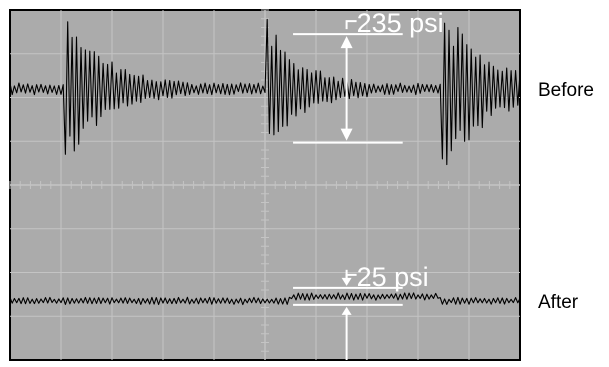  Describe the element at coordinates (346, 134) in the screenshot. I see `arrow-down-icon` at that location.